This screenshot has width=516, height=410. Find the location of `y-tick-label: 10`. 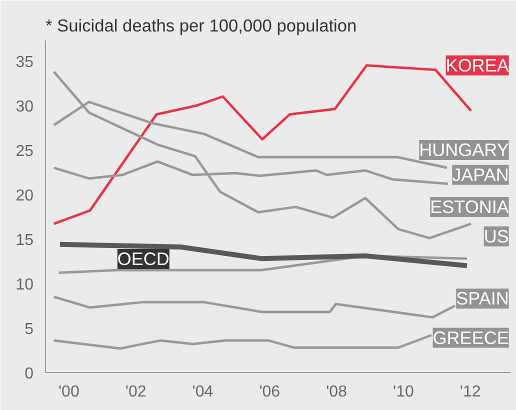

y-tick-label: 10 is located at coordinates (25, 285).